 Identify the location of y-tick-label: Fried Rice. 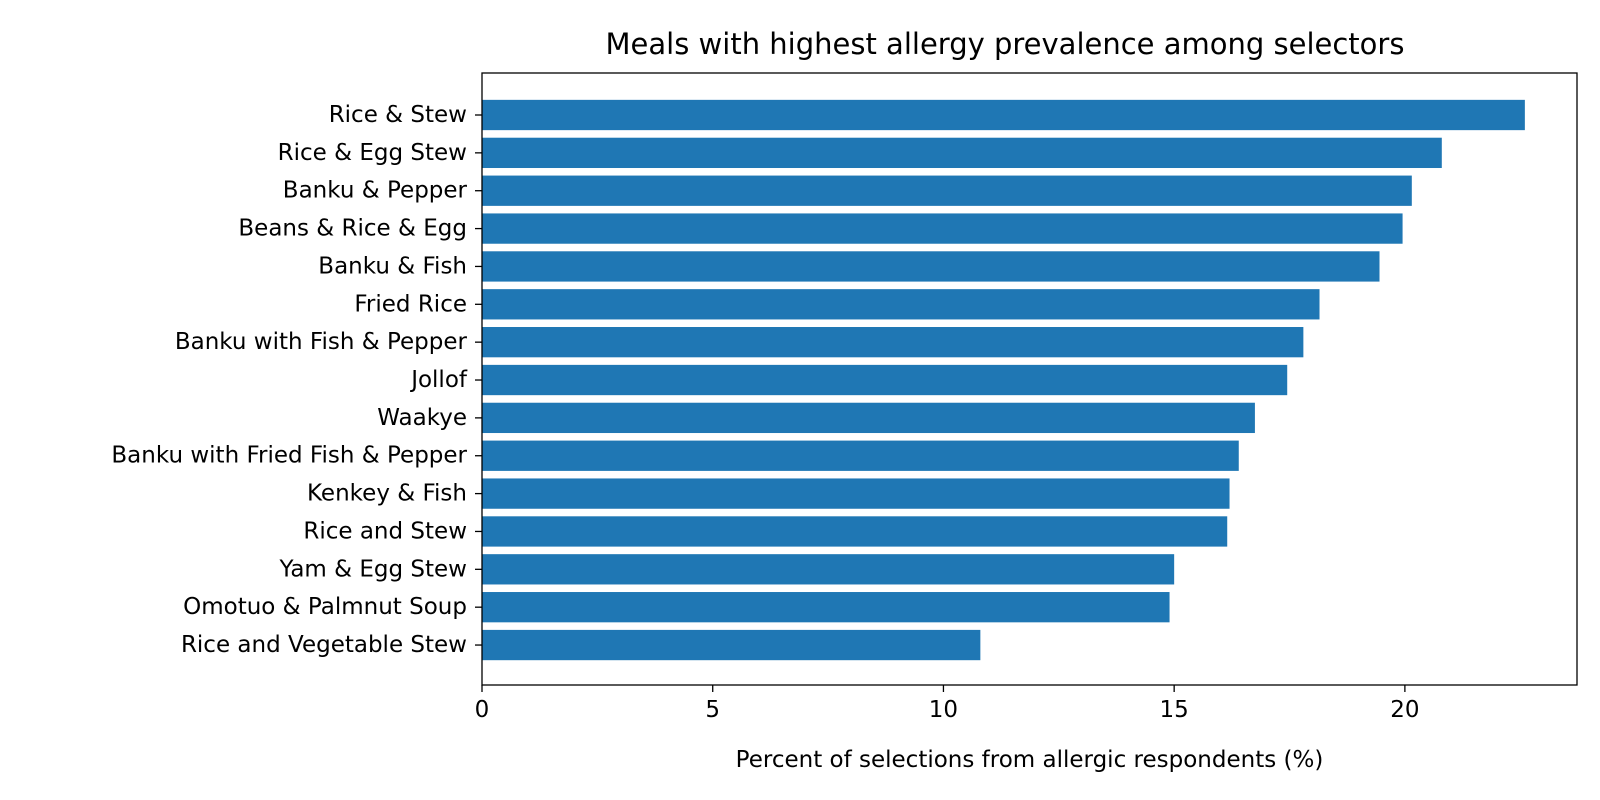
(410, 304).